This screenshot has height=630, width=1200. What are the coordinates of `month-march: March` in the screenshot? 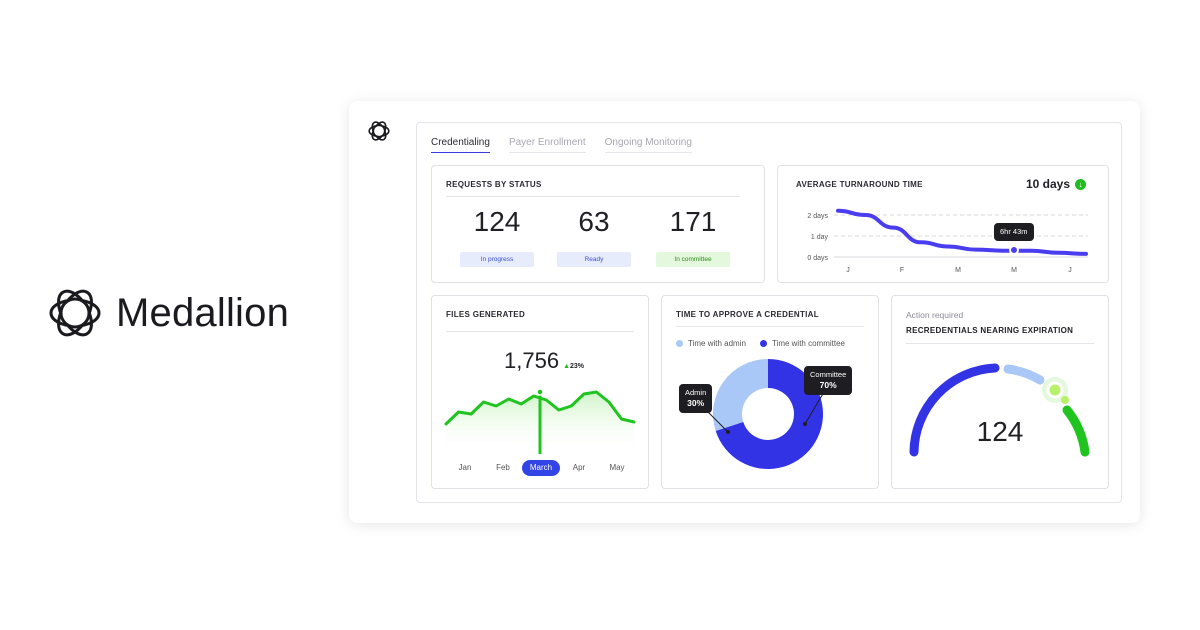 It's located at (541, 468).